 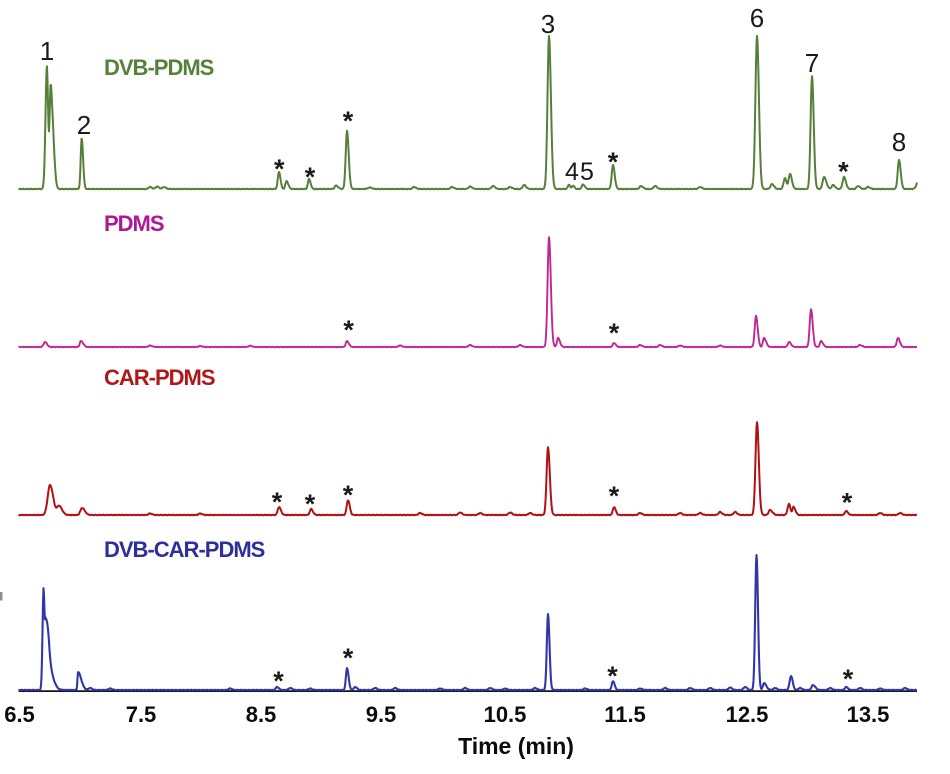 What do you see at coordinates (548, 24) in the screenshot?
I see `svg-text: 3` at bounding box center [548, 24].